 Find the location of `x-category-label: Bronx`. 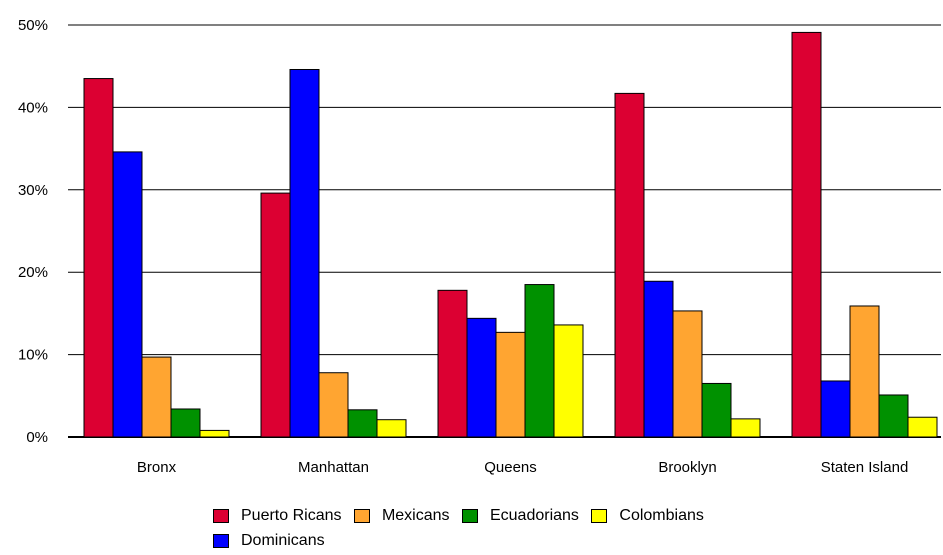

x-category-label: Bronx is located at coordinates (157, 467).